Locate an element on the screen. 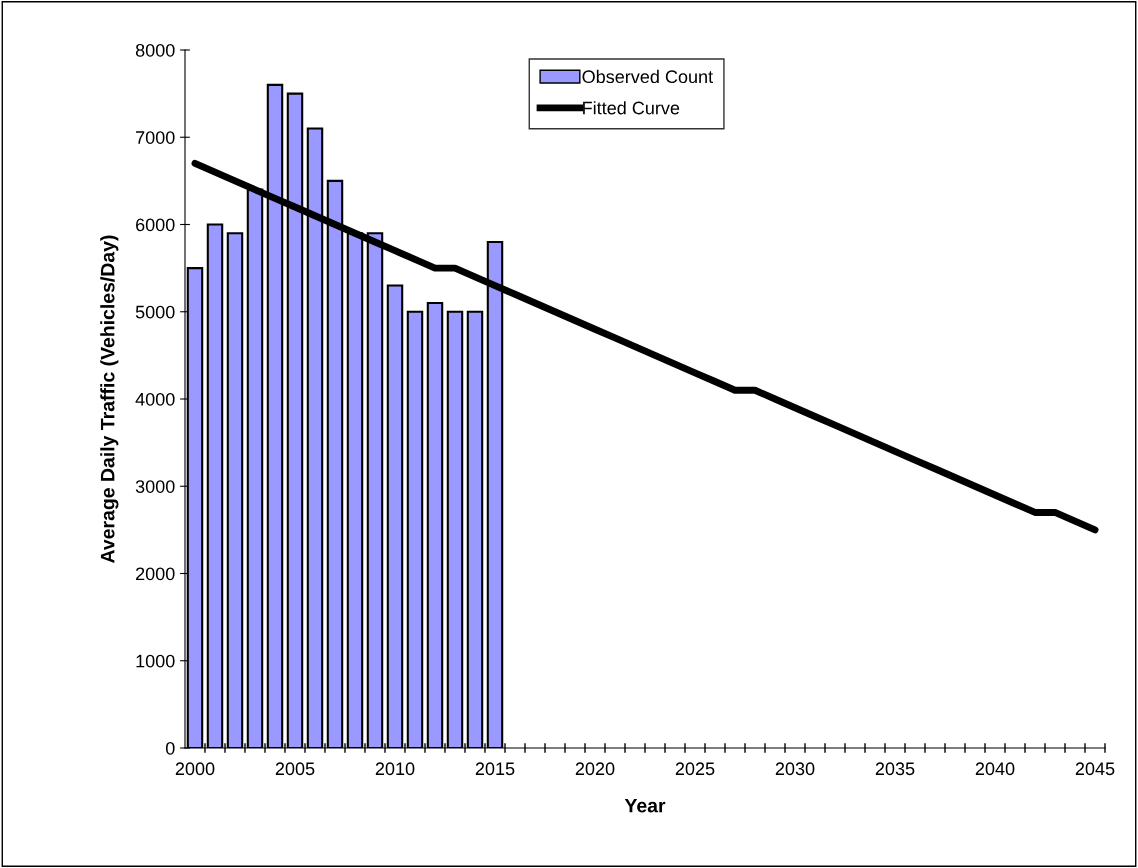  y-tick-label: 3000 is located at coordinates (155, 486).